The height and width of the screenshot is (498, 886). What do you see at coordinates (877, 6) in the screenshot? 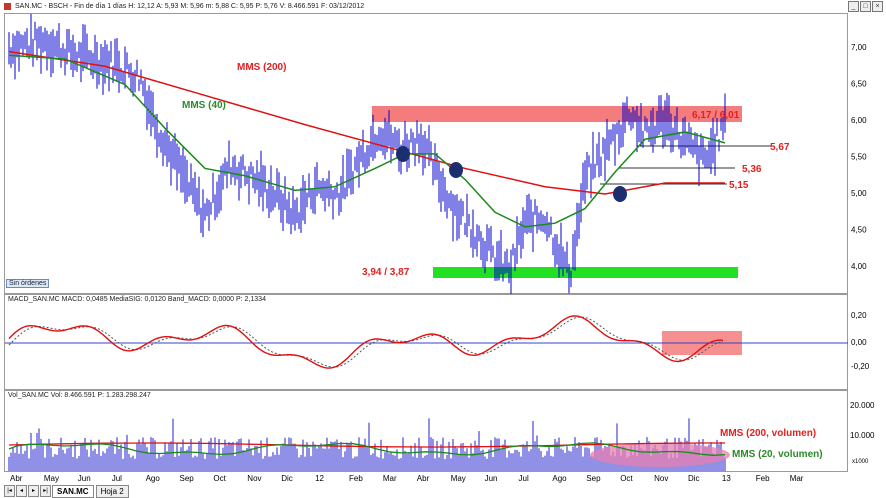
I see `close-button: ×` at bounding box center [877, 6].